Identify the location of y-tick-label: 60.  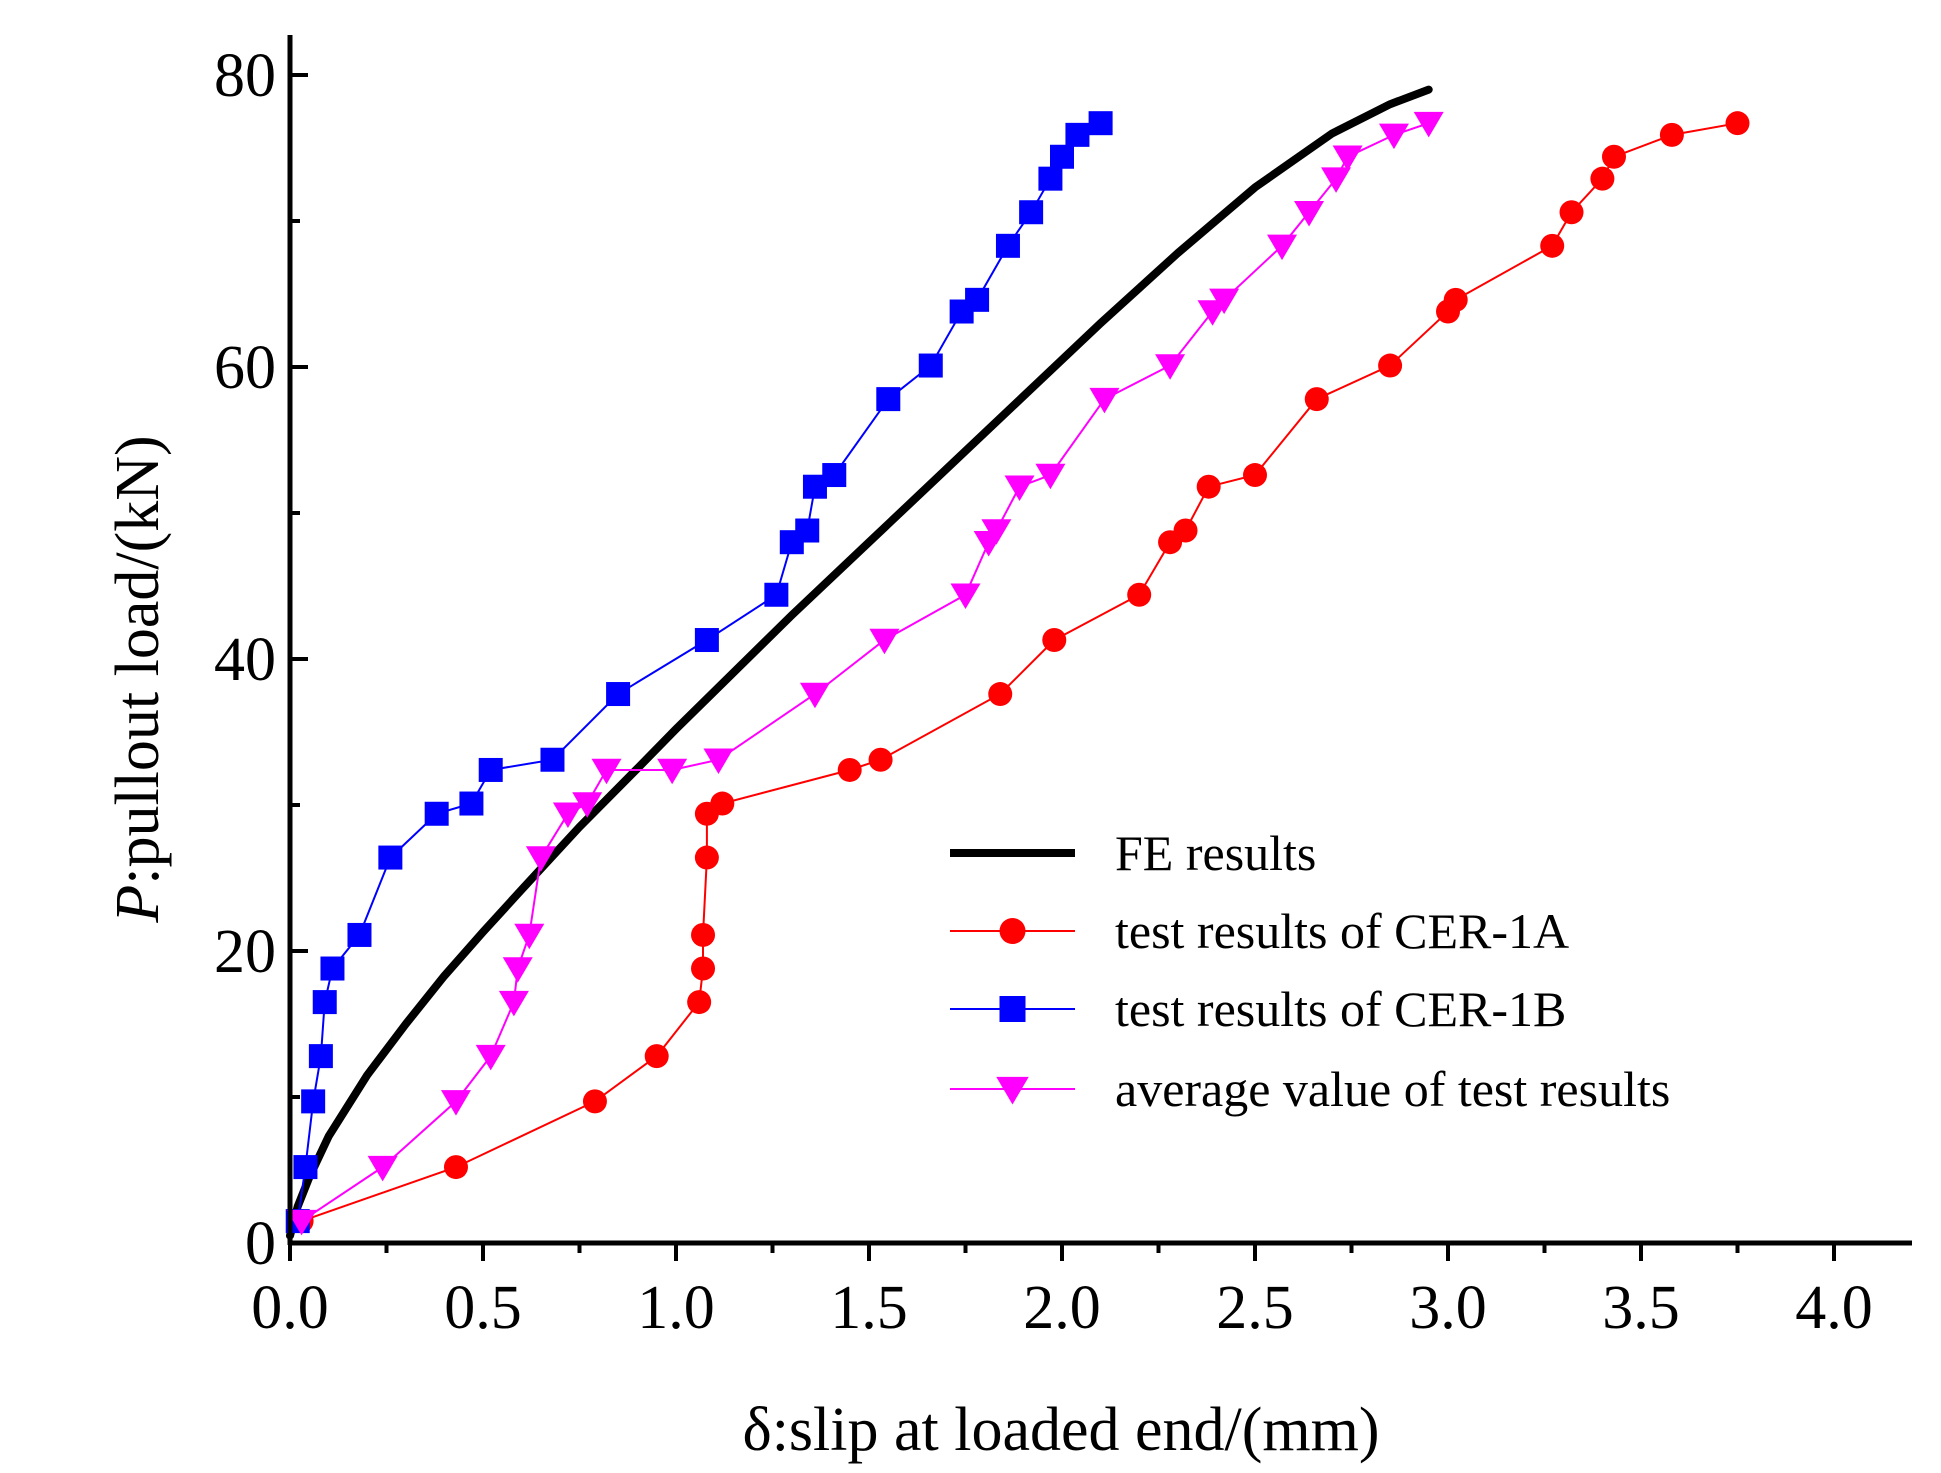
(245, 368).